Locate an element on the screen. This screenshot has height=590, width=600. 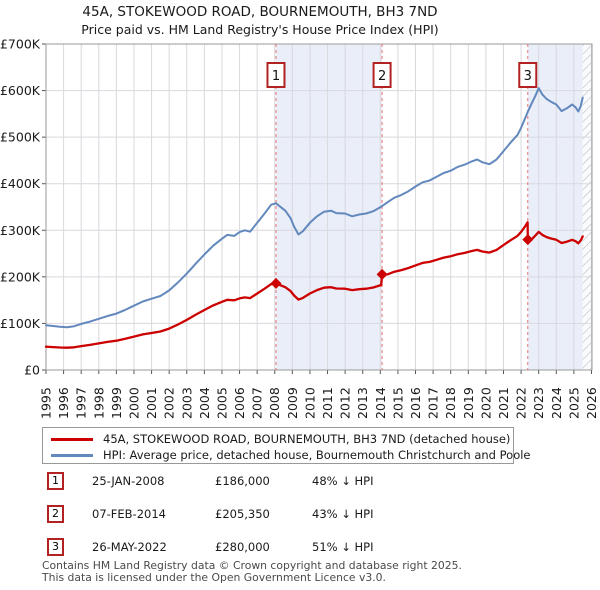
sale-date: 26-MAY-2022 is located at coordinates (129, 547).